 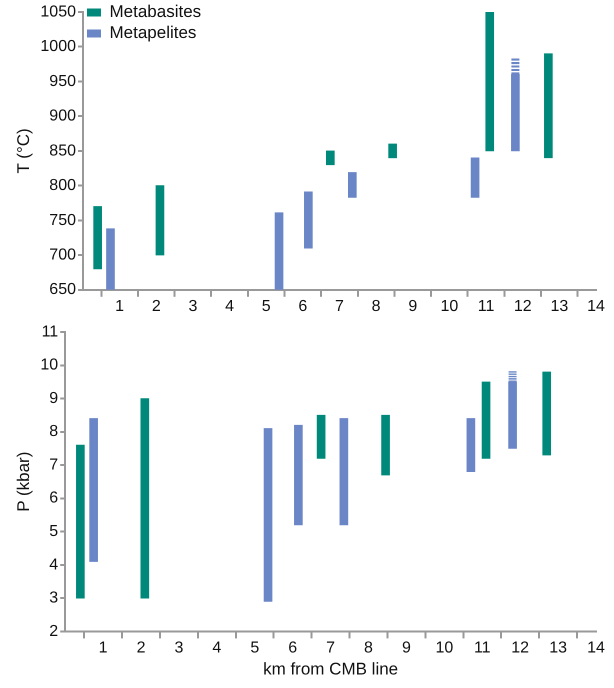 What do you see at coordinates (62, 81) in the screenshot?
I see `y-tick-label: 950` at bounding box center [62, 81].